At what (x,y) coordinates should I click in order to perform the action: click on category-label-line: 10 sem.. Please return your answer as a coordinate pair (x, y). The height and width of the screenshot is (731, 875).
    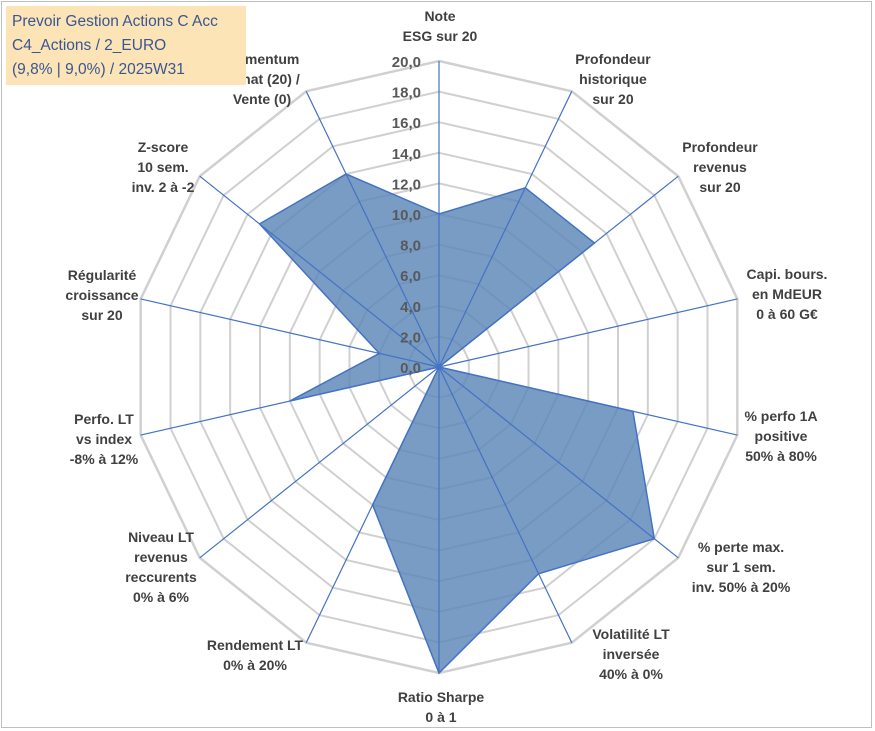
    Looking at the image, I should click on (162, 167).